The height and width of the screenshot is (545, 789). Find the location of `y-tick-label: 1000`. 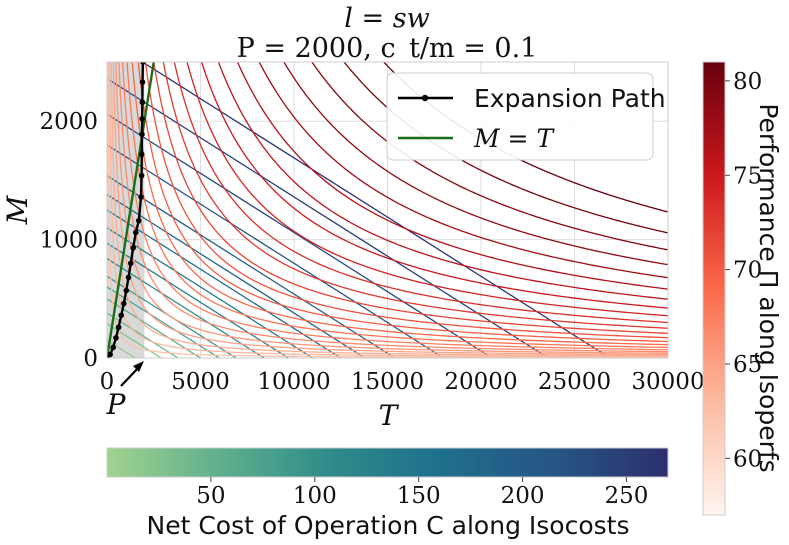

y-tick-label: 1000 is located at coordinates (68, 241).